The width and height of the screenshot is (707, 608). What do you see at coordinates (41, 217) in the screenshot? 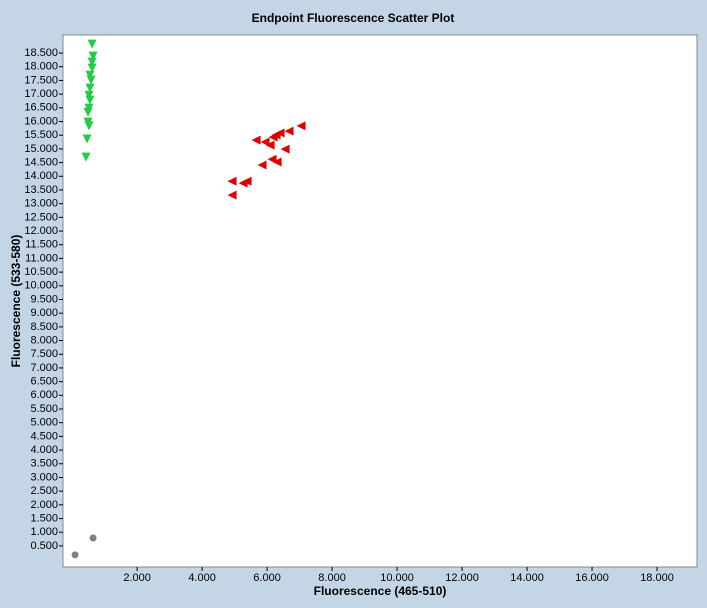
I see `y-tick-label: 12.500` at bounding box center [41, 217].